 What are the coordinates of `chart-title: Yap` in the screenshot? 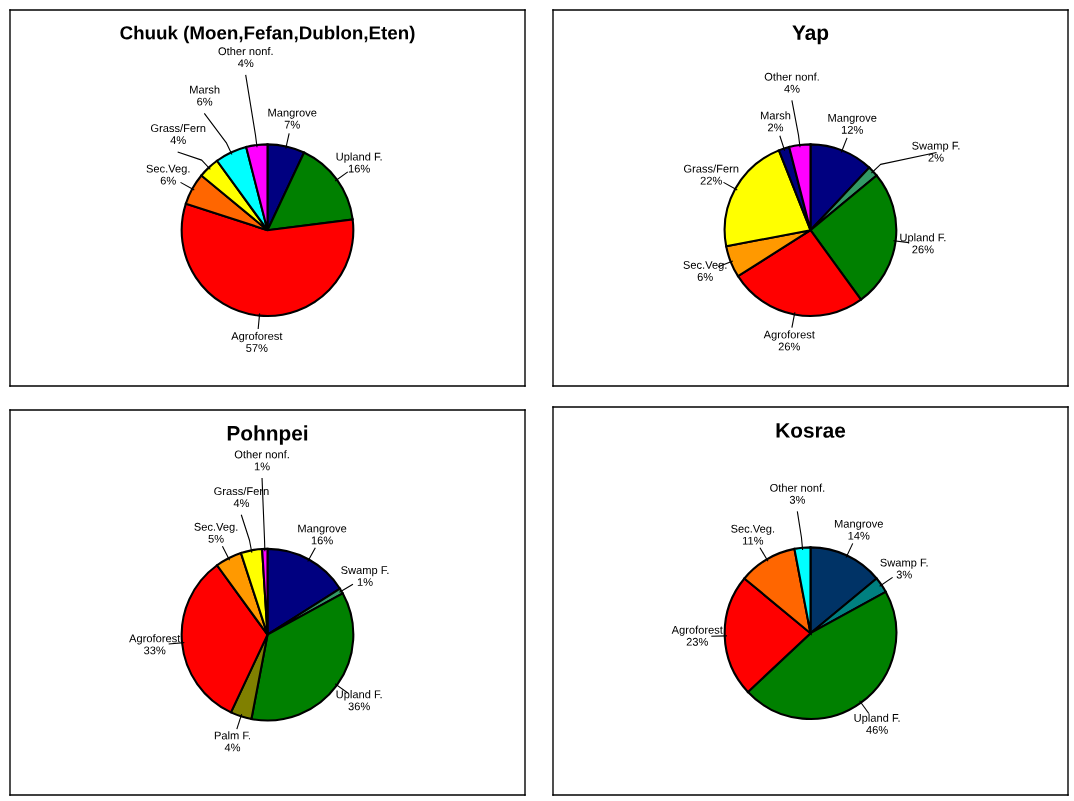 It's located at (810, 35).